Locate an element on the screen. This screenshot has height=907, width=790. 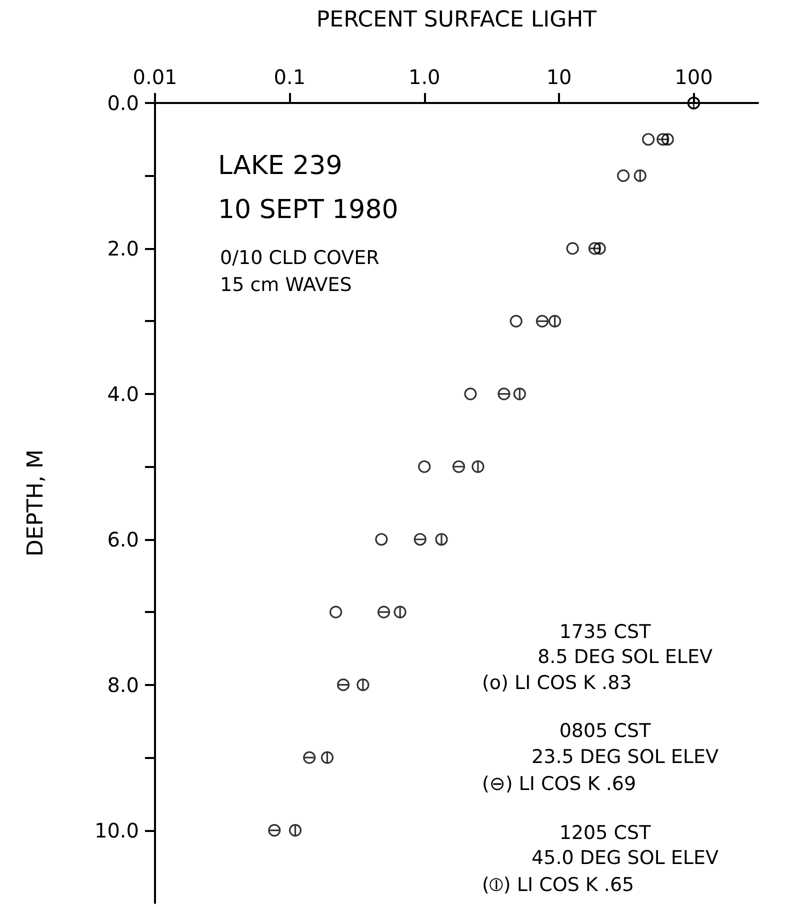
y-tick-label: 2.0 is located at coordinates (123, 248).